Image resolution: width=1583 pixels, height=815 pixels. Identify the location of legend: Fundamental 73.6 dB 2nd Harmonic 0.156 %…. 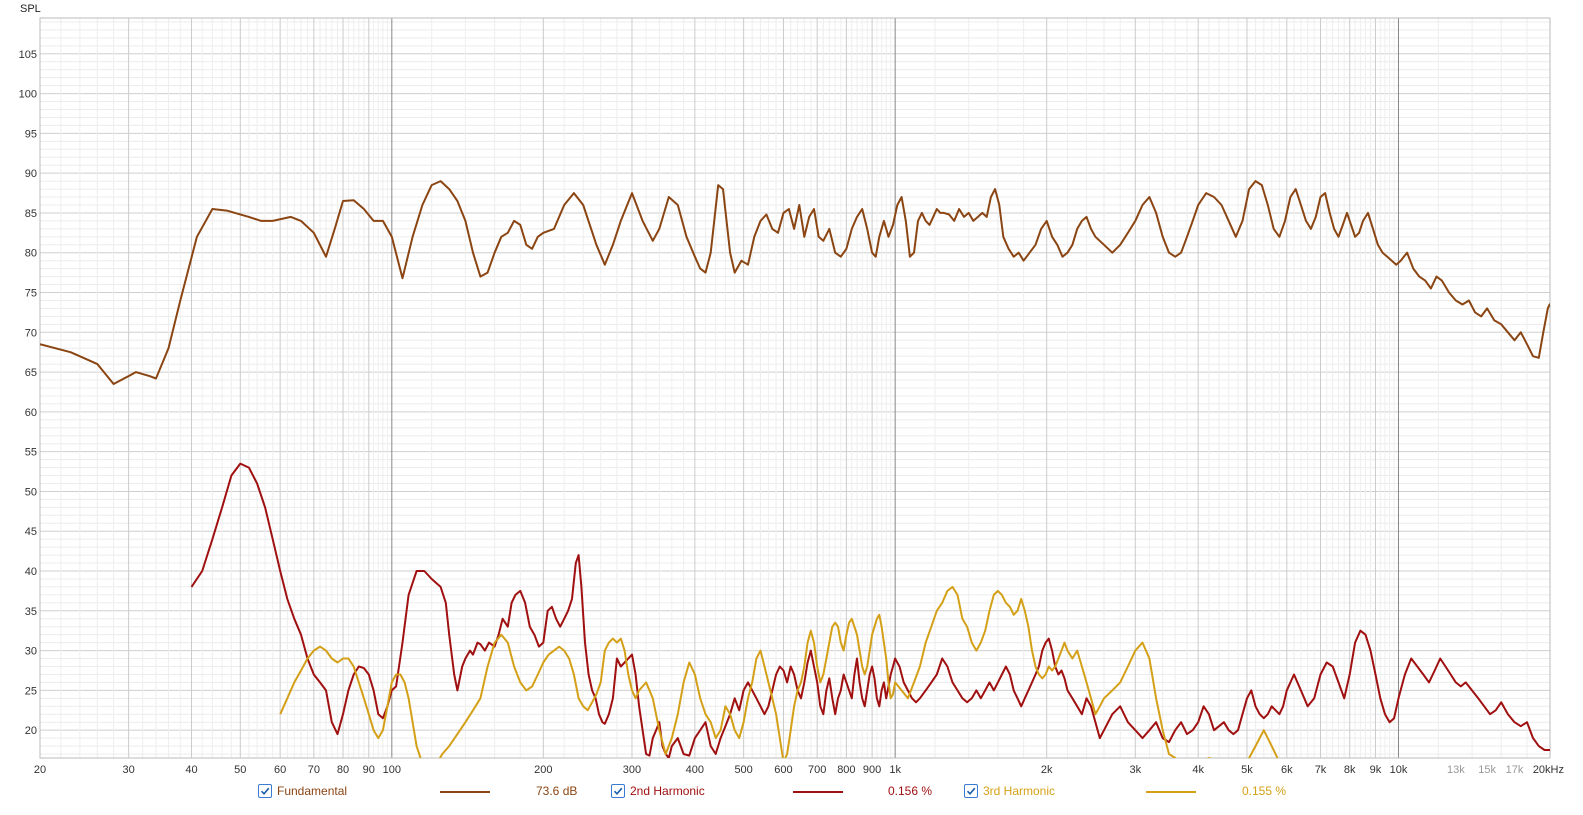
(791, 792).